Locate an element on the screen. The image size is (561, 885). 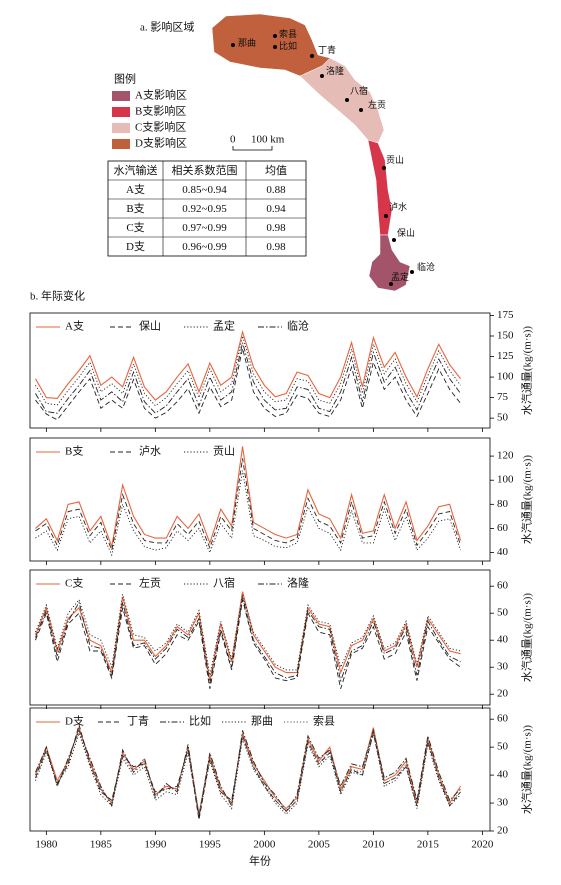
legend-label: B支 is located at coordinates (74, 451).